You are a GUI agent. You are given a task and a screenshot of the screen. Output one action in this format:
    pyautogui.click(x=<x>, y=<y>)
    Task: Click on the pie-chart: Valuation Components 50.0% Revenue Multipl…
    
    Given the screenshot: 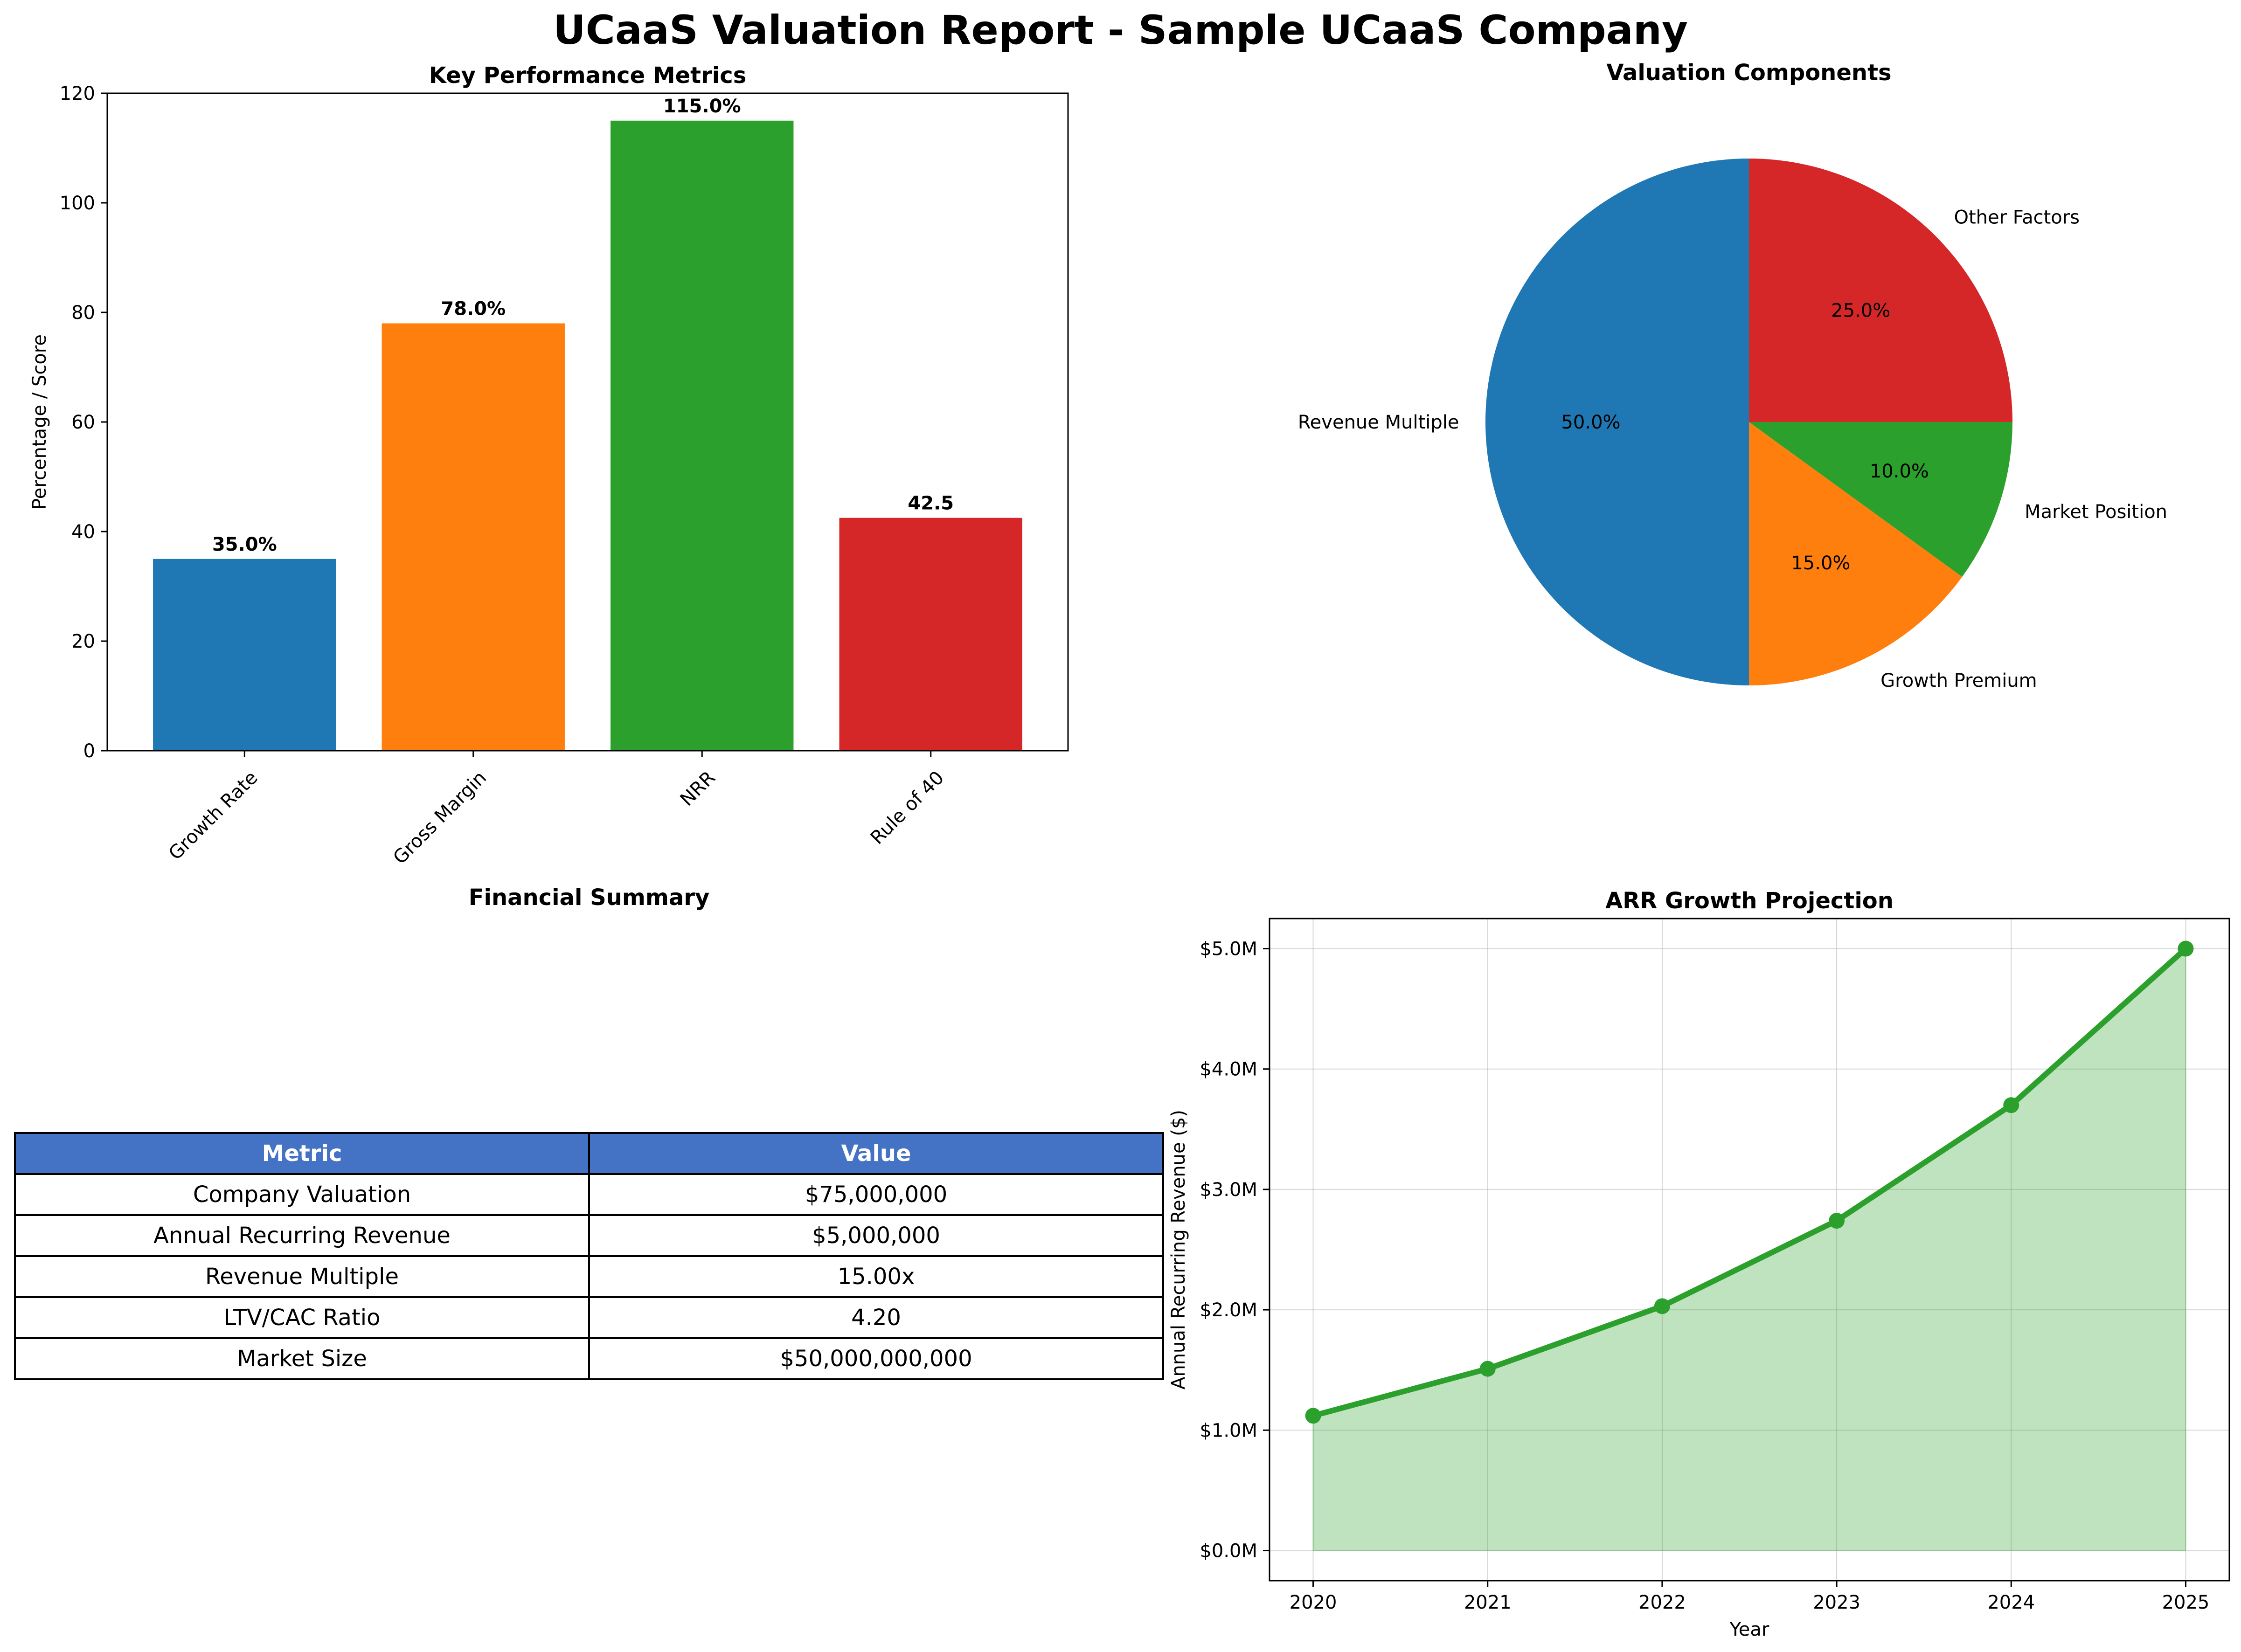 What is the action you would take?
    pyautogui.click(x=1732, y=375)
    